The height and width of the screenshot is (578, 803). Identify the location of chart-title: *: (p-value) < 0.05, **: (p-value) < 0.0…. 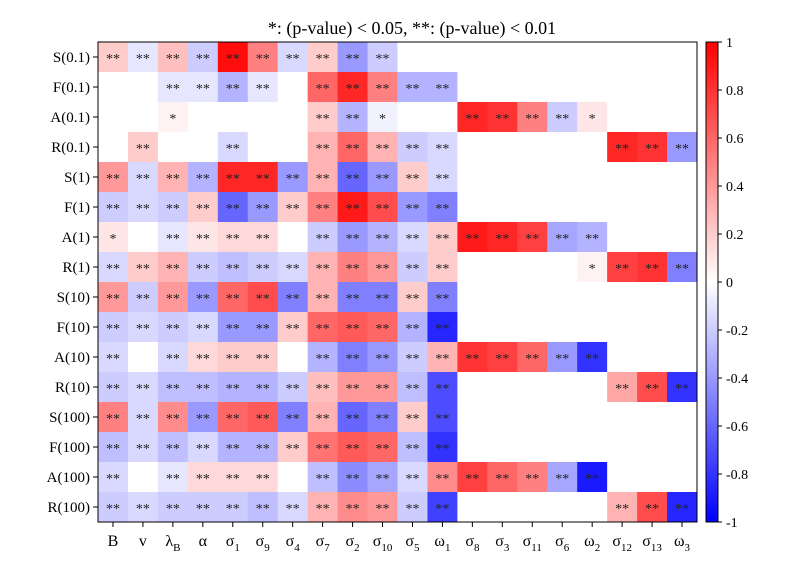
(412, 28).